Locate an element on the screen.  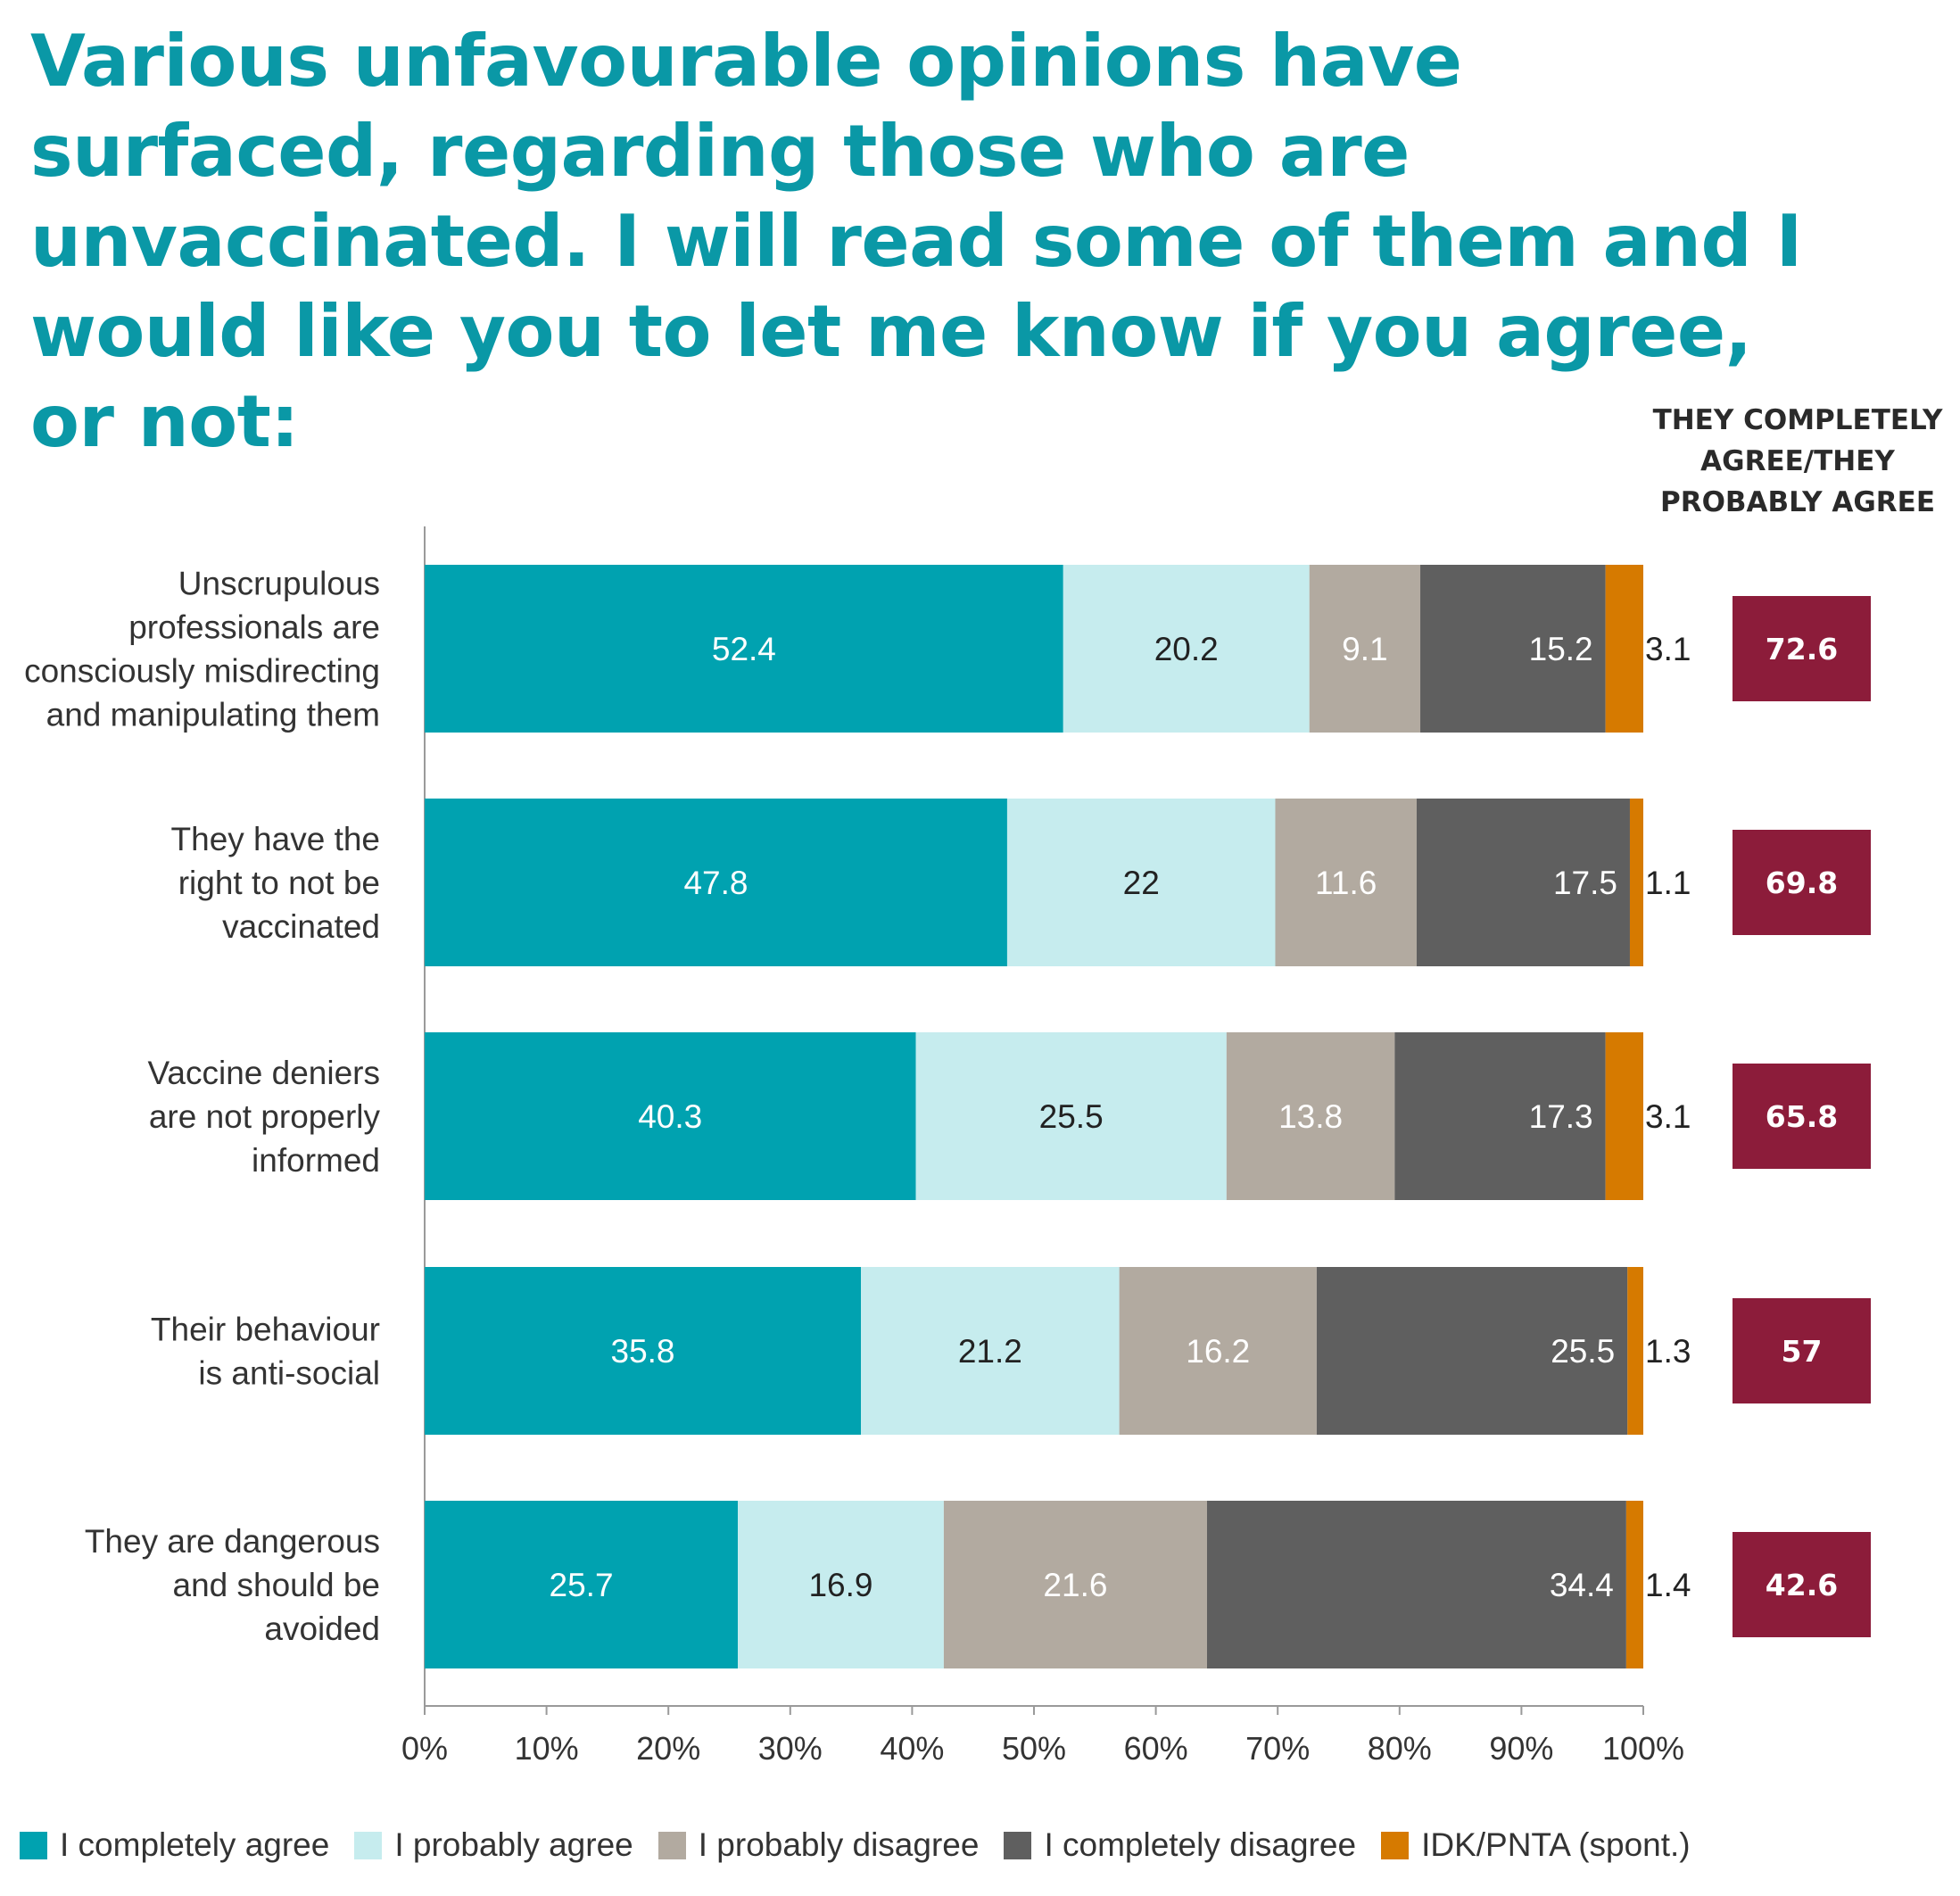
category-label-line: informed is located at coordinates (316, 1160).